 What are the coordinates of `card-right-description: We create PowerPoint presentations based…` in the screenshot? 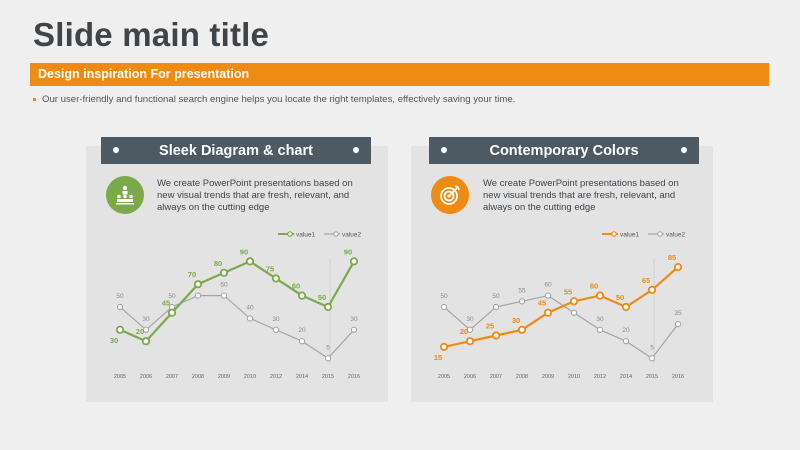 It's located at (581, 195).